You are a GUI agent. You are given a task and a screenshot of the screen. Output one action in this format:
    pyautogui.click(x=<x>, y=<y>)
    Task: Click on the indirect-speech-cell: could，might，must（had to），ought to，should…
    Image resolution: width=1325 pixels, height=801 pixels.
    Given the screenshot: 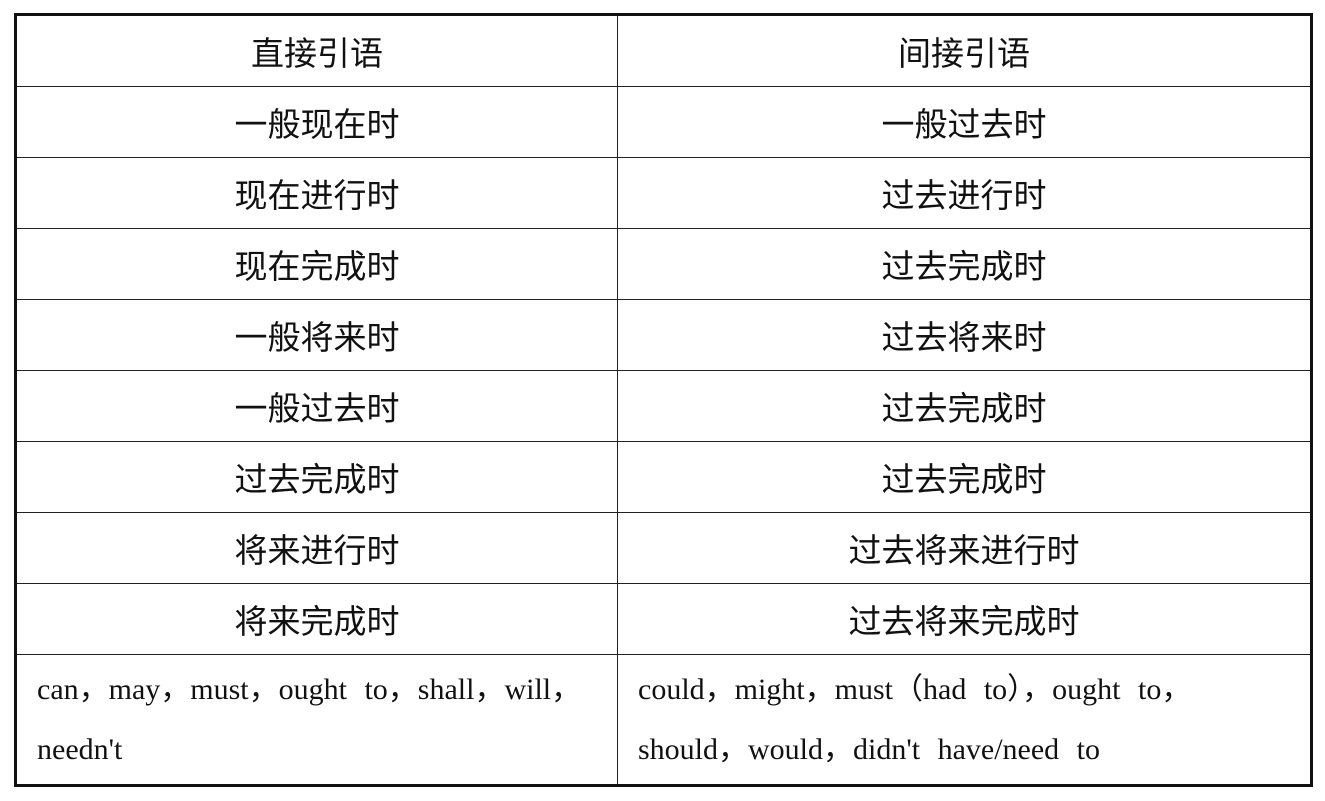 What is the action you would take?
    pyautogui.click(x=964, y=720)
    